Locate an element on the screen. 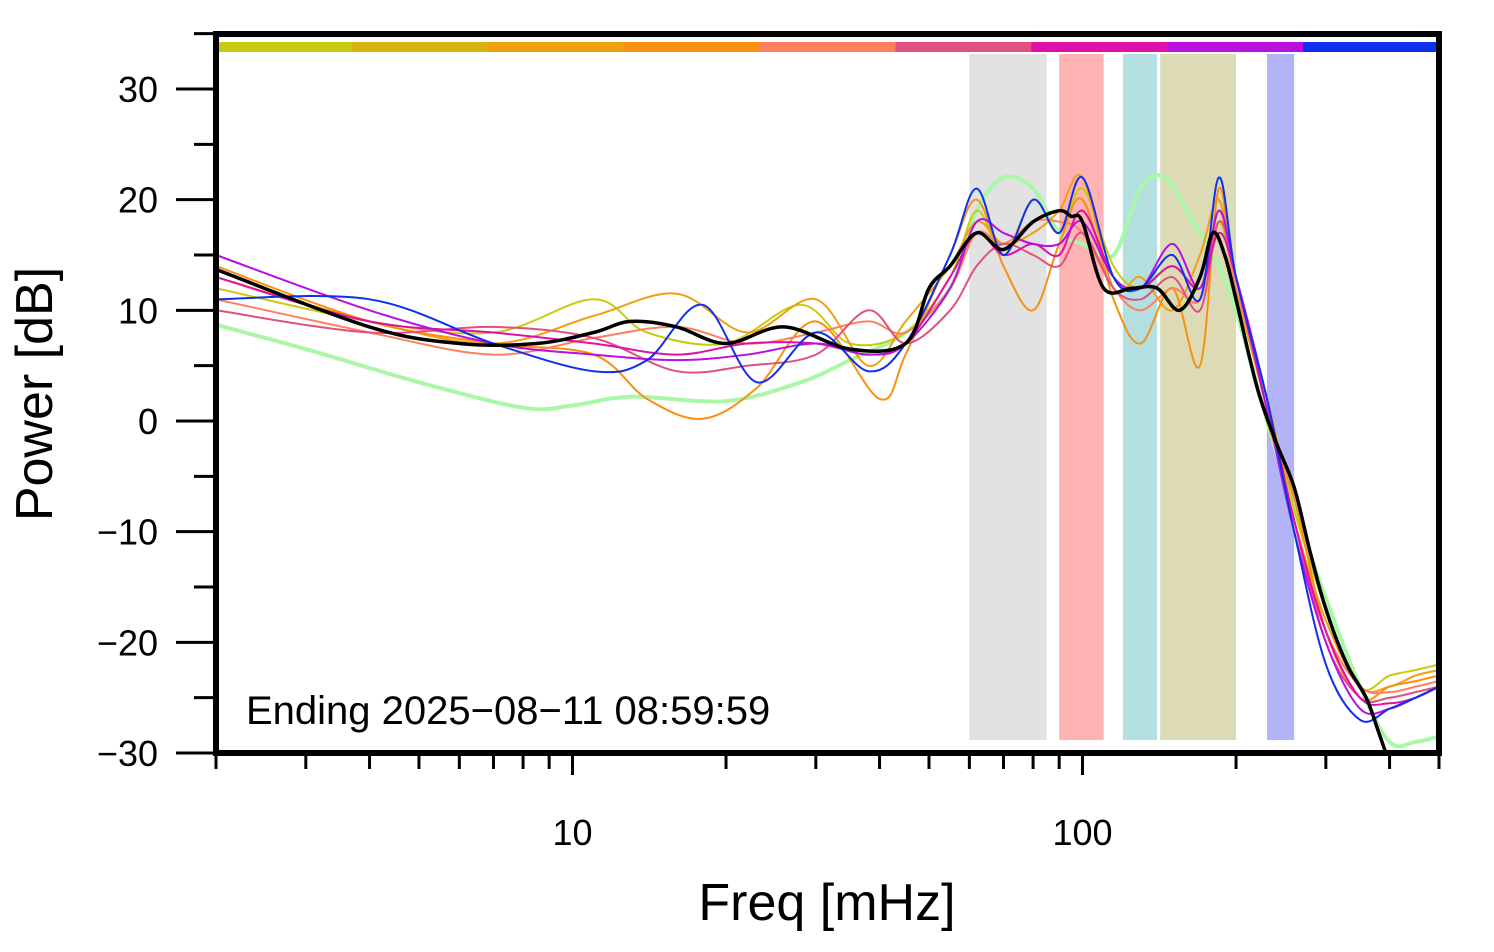 The width and height of the screenshot is (1494, 952). y-axis: 30 20 10 0 −10 −20 −30 is located at coordinates (156, 403).